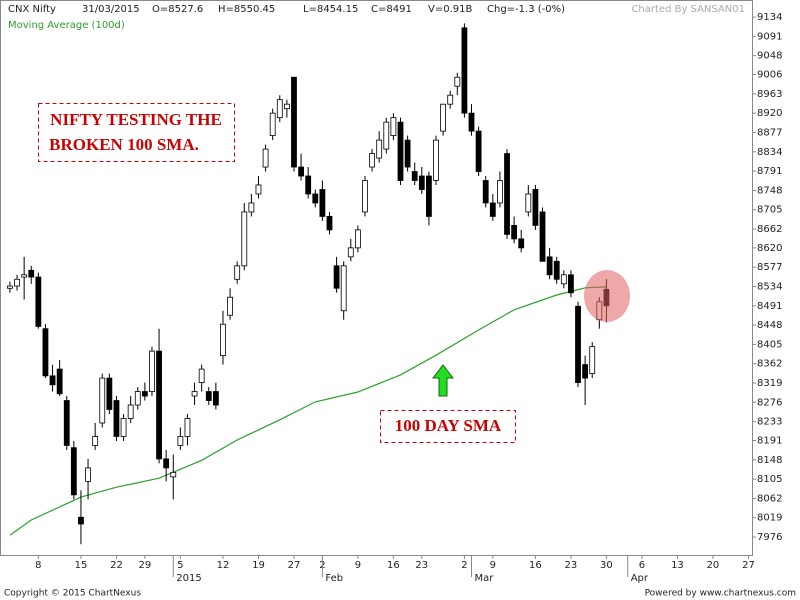 The width and height of the screenshot is (800, 600). Describe the element at coordinates (124, 144) in the screenshot. I see `annotation: BROKEN 100 SMA.` at that location.